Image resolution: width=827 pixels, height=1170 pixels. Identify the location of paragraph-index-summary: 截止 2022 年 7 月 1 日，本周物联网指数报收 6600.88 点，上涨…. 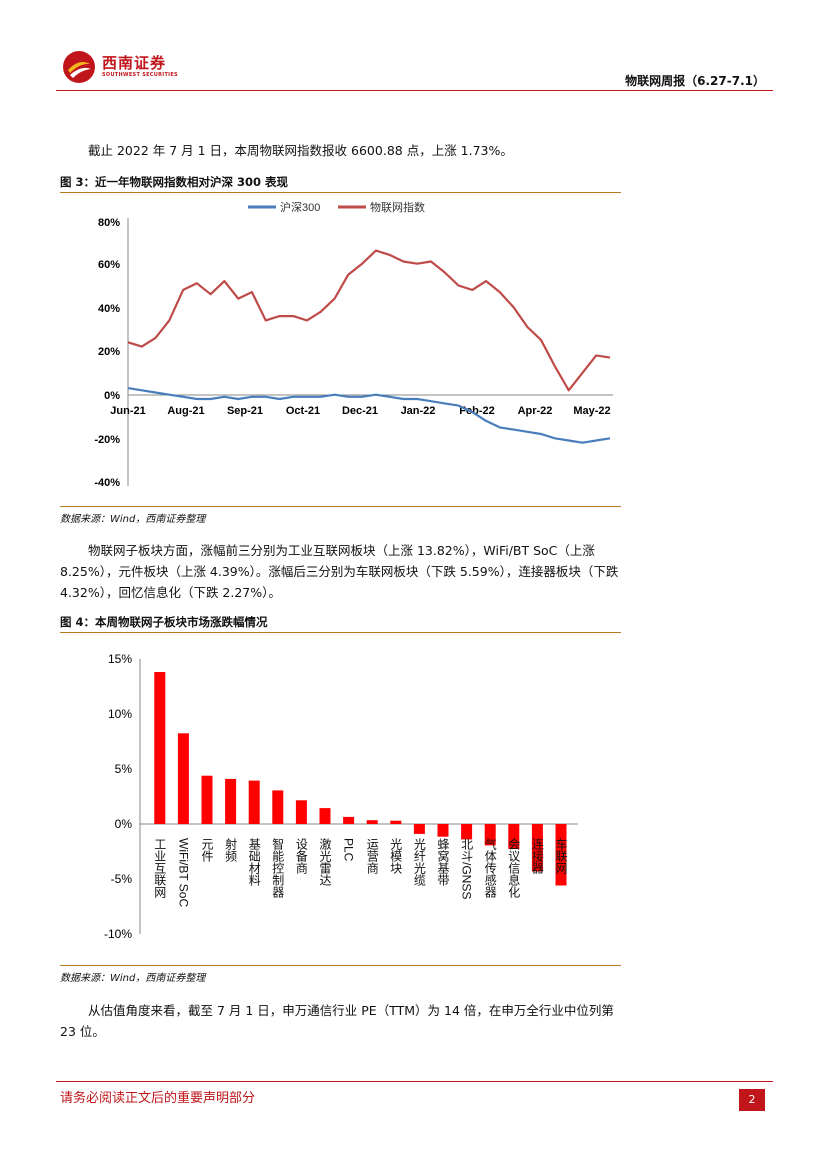
(300, 150).